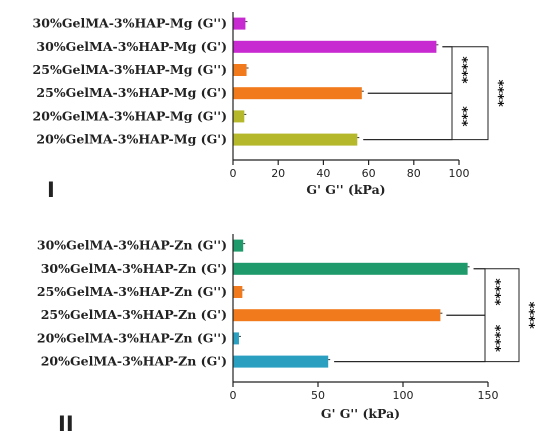 The image size is (550, 439). What do you see at coordinates (278, 173) in the screenshot?
I see `x-tick-label: 20` at bounding box center [278, 173].